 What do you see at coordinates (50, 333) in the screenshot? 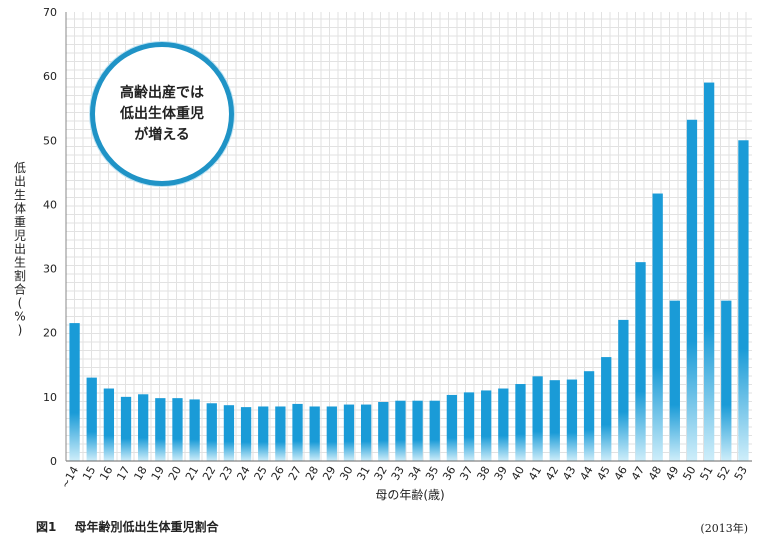
I see `y-tick-label: 20` at bounding box center [50, 333].